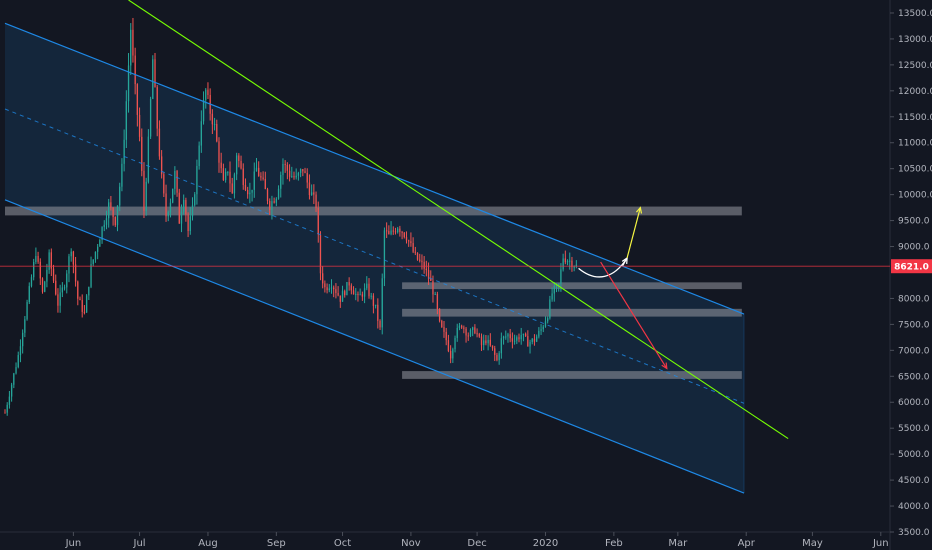  What do you see at coordinates (614, 543) in the screenshot?
I see `x-tick-label: Feb` at bounding box center [614, 543].